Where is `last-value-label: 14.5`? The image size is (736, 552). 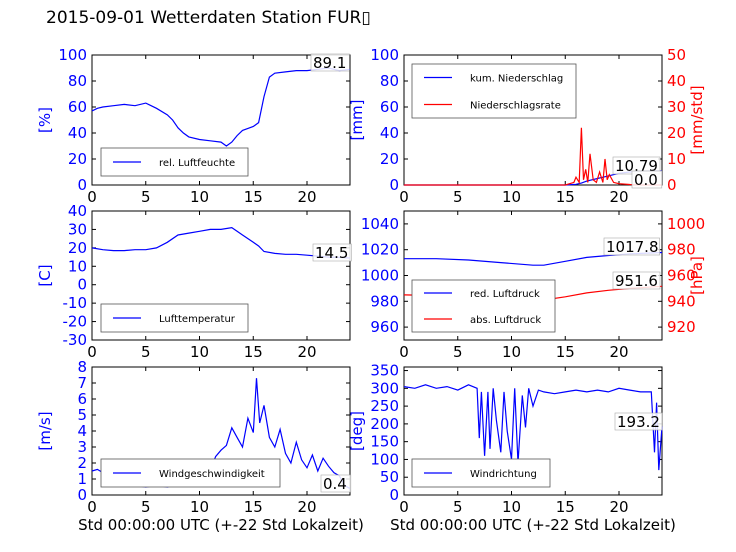
last-value-label: 14.5 is located at coordinates (331, 253).